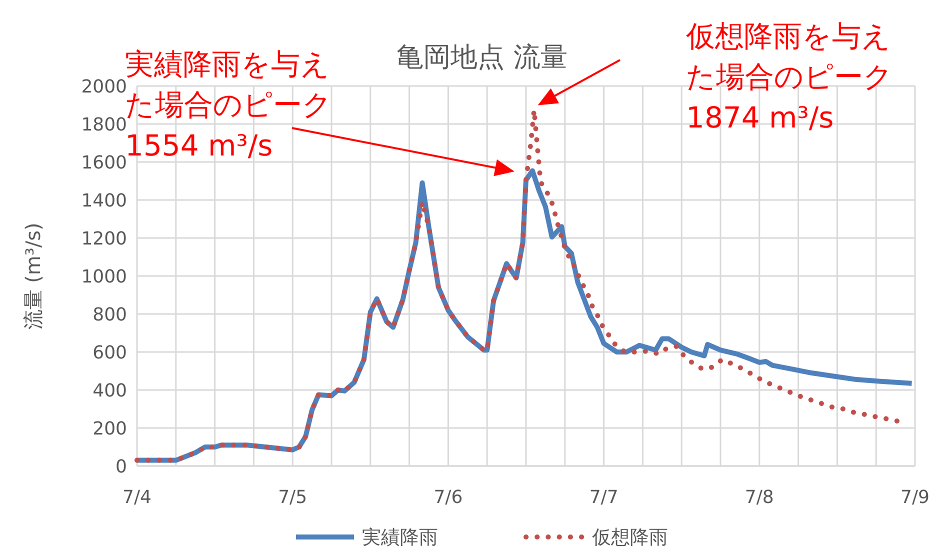 The height and width of the screenshot is (552, 934). Describe the element at coordinates (104, 125) in the screenshot. I see `y-tick-label: 1800` at that location.